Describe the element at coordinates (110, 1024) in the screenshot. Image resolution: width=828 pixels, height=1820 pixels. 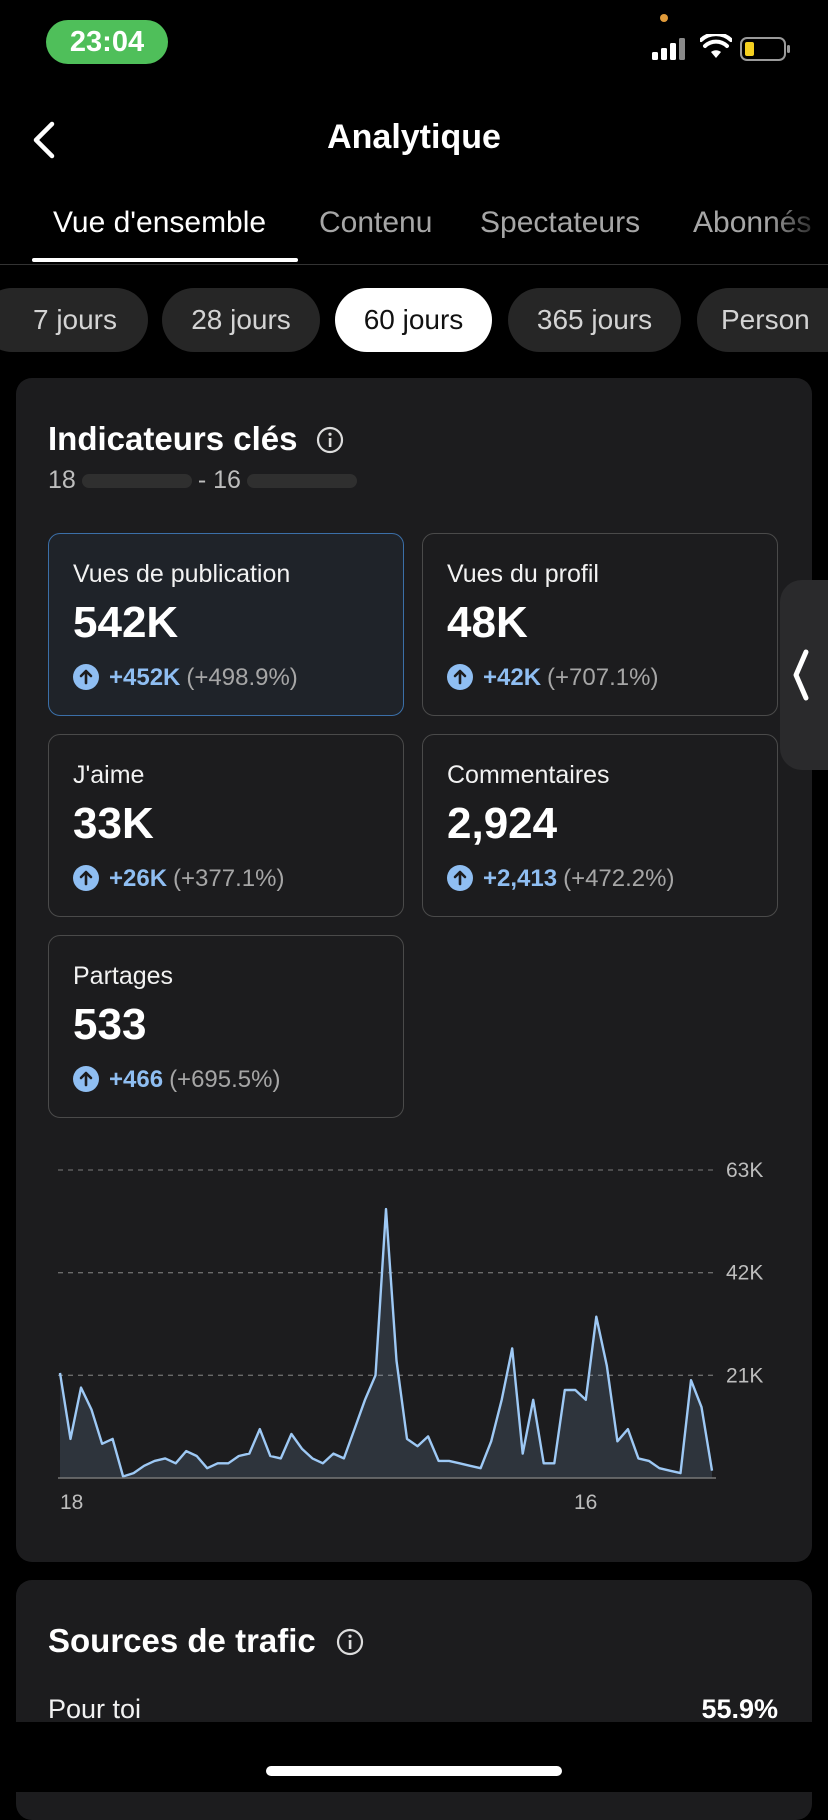
I see `metric-value: 533` at that location.